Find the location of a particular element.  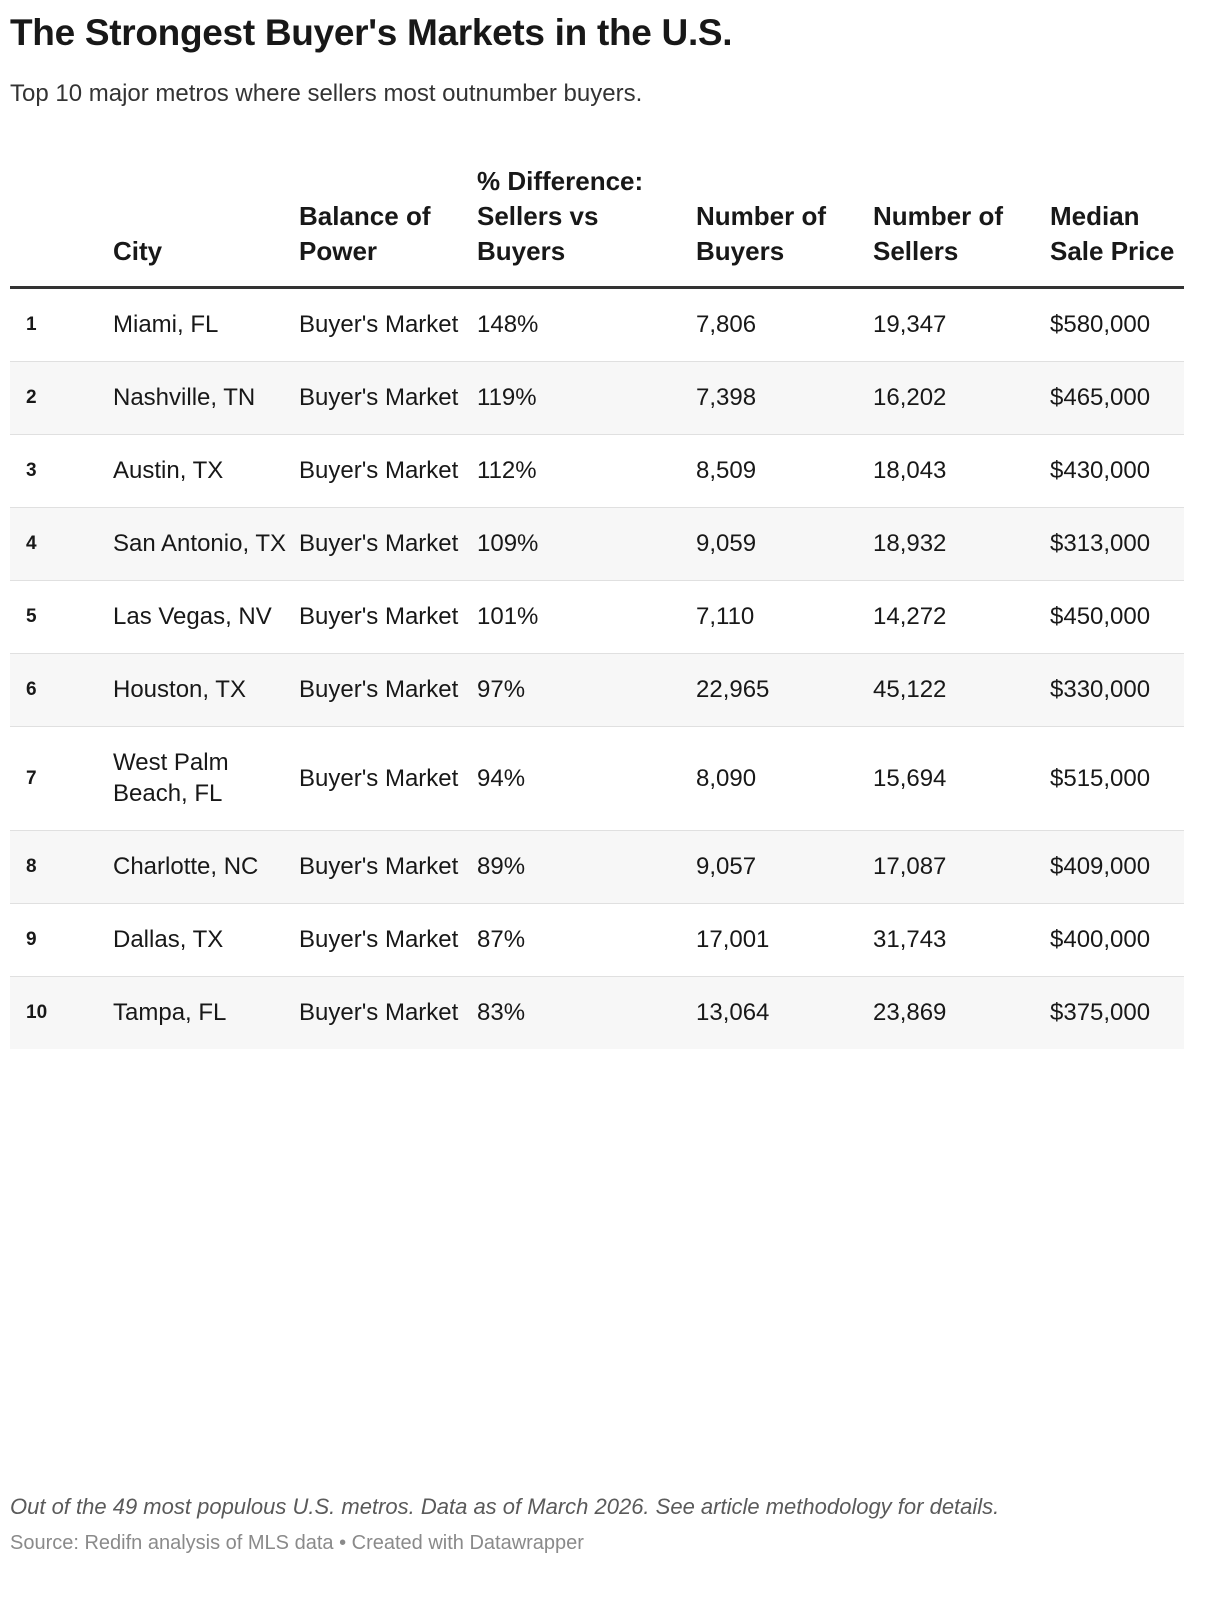

cell-rank: 10 is located at coordinates (61, 1012).